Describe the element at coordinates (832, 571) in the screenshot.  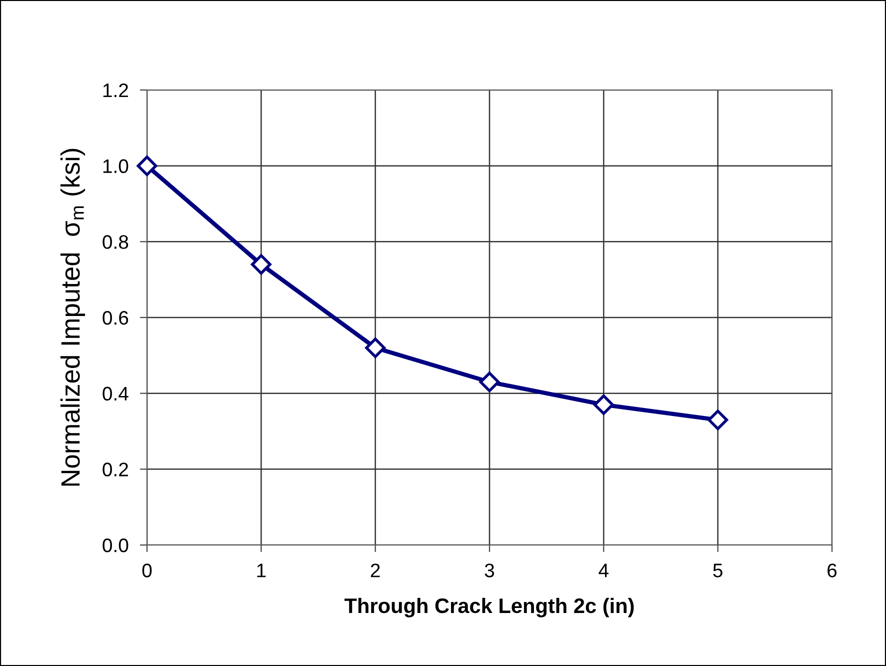
I see `x-tick-label: 6` at that location.